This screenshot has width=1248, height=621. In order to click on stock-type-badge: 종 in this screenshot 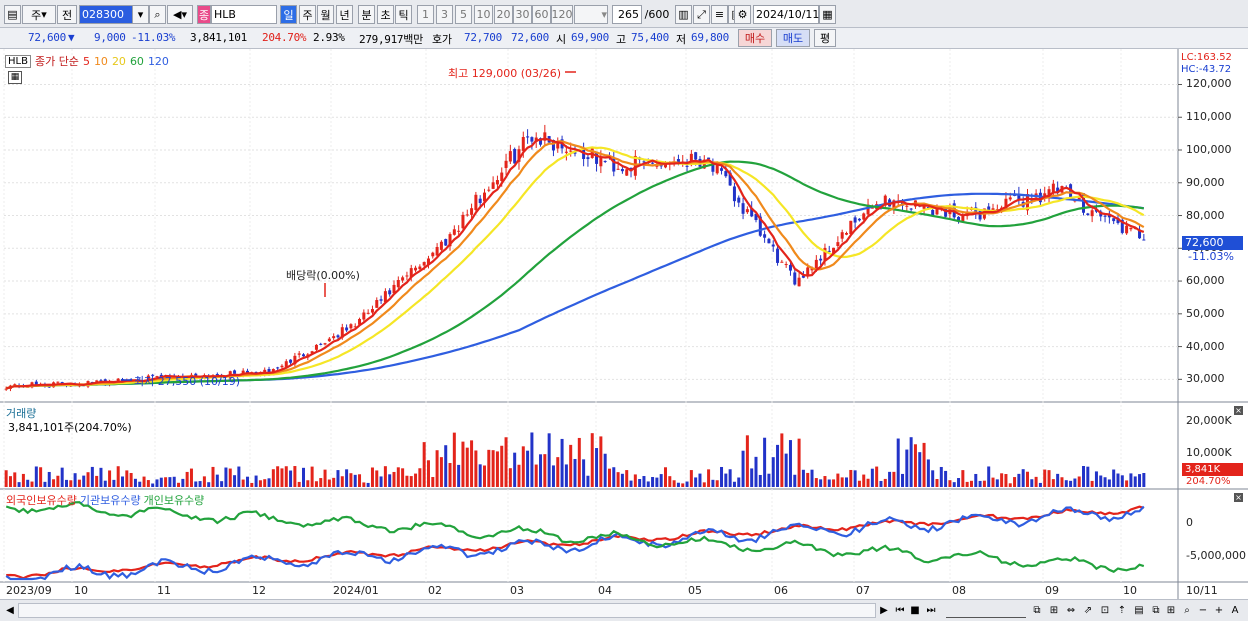, I will do `click(204, 14)`.